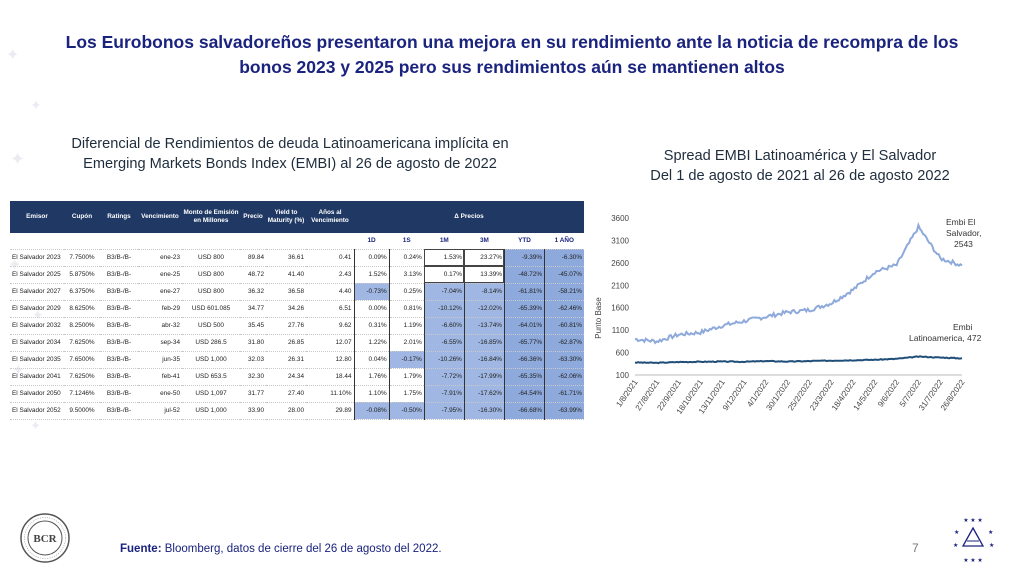 This screenshot has width=1024, height=576. What do you see at coordinates (484, 377) in the screenshot?
I see `table-cell: -17.99%` at bounding box center [484, 377].